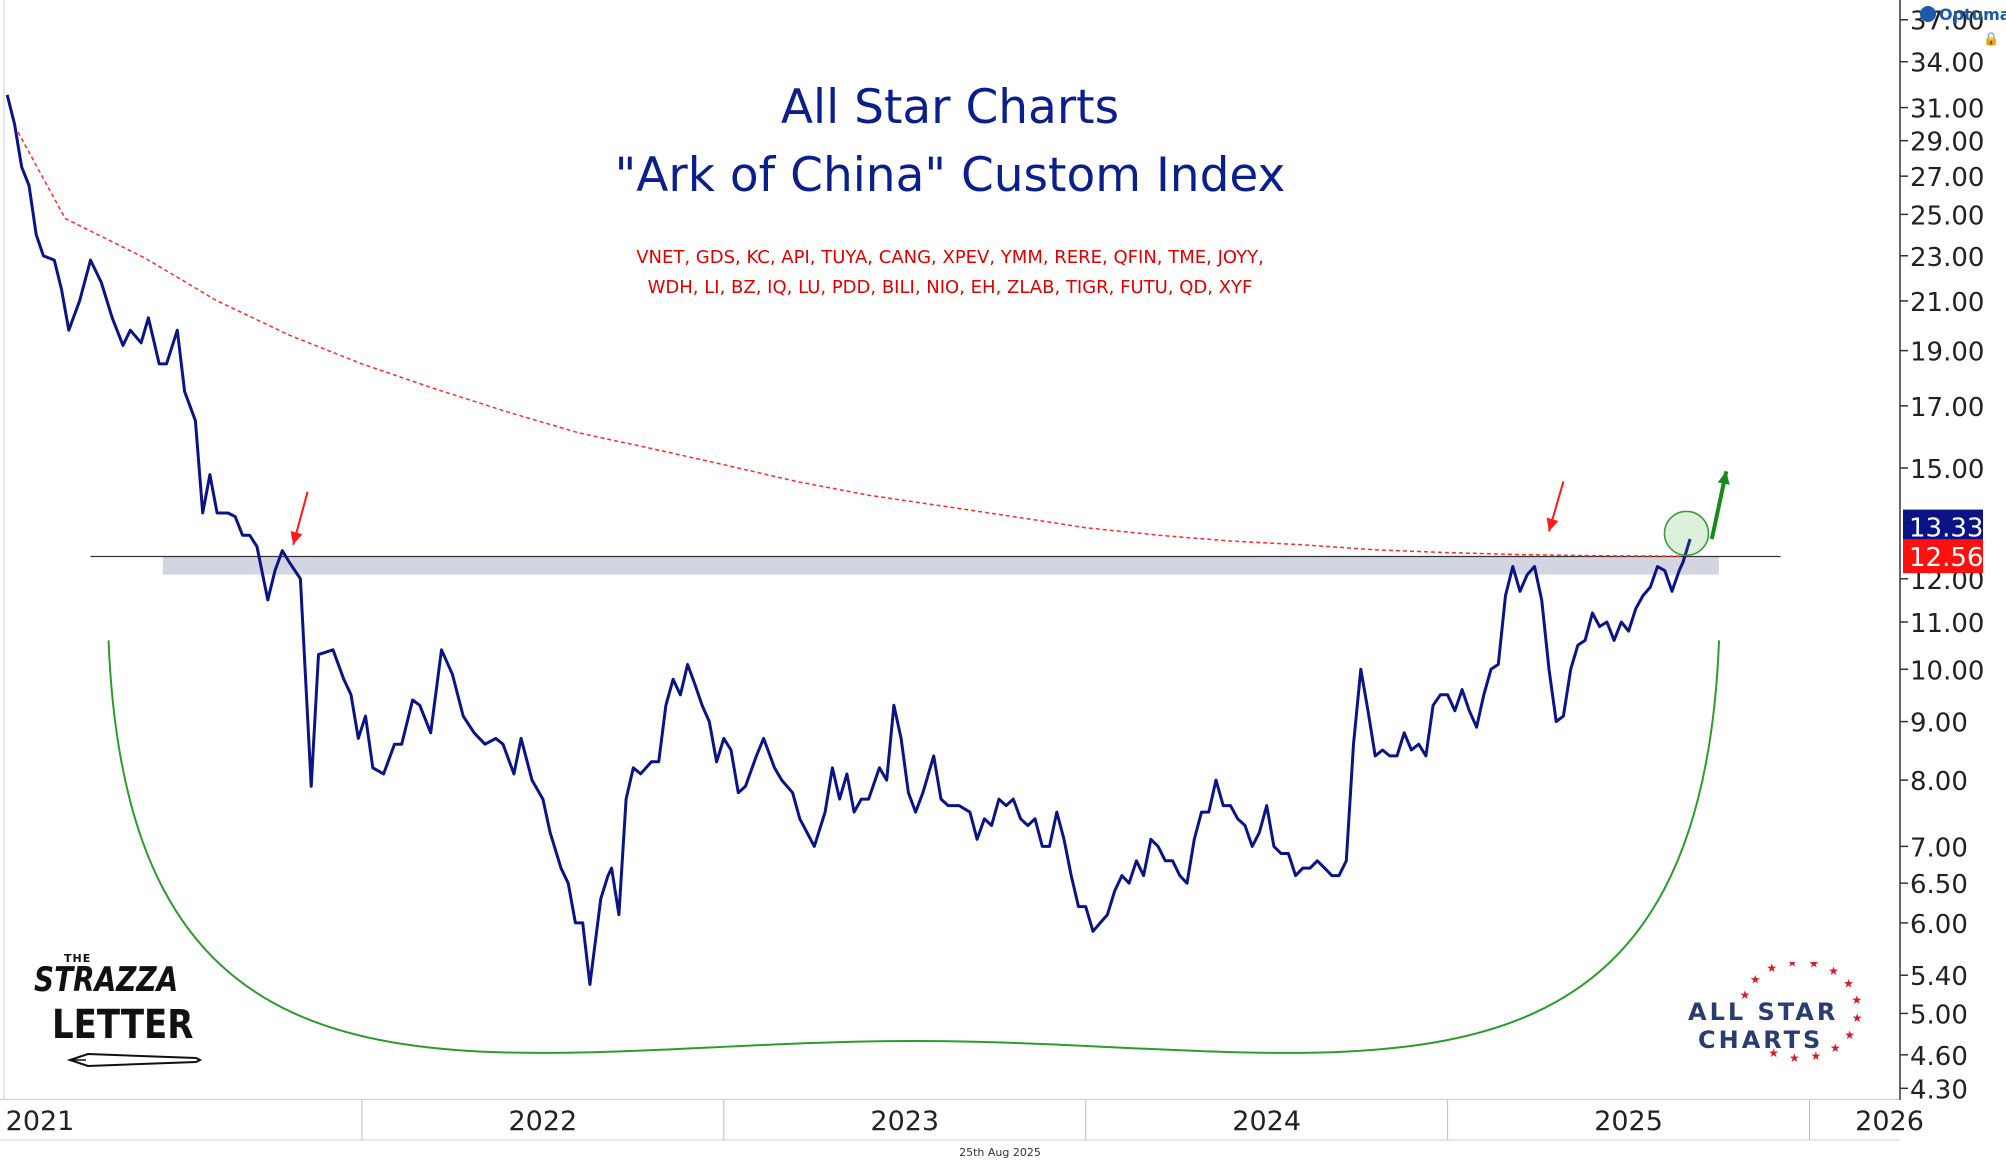 This screenshot has height=1172, width=2006. Describe the element at coordinates (941, 565) in the screenshot. I see `resistance-zone-band` at that location.